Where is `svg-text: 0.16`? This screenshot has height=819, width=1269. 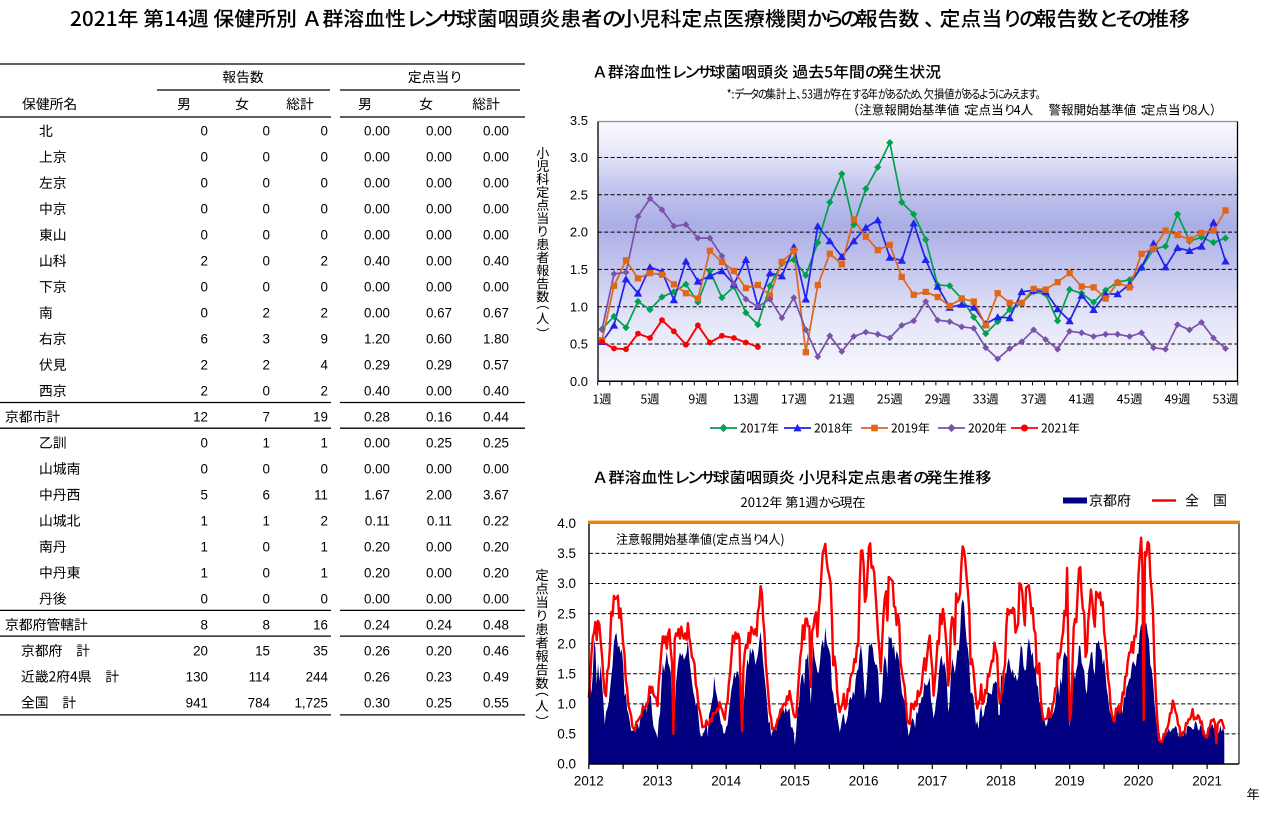 svg-text: 0.16 is located at coordinates (439, 416).